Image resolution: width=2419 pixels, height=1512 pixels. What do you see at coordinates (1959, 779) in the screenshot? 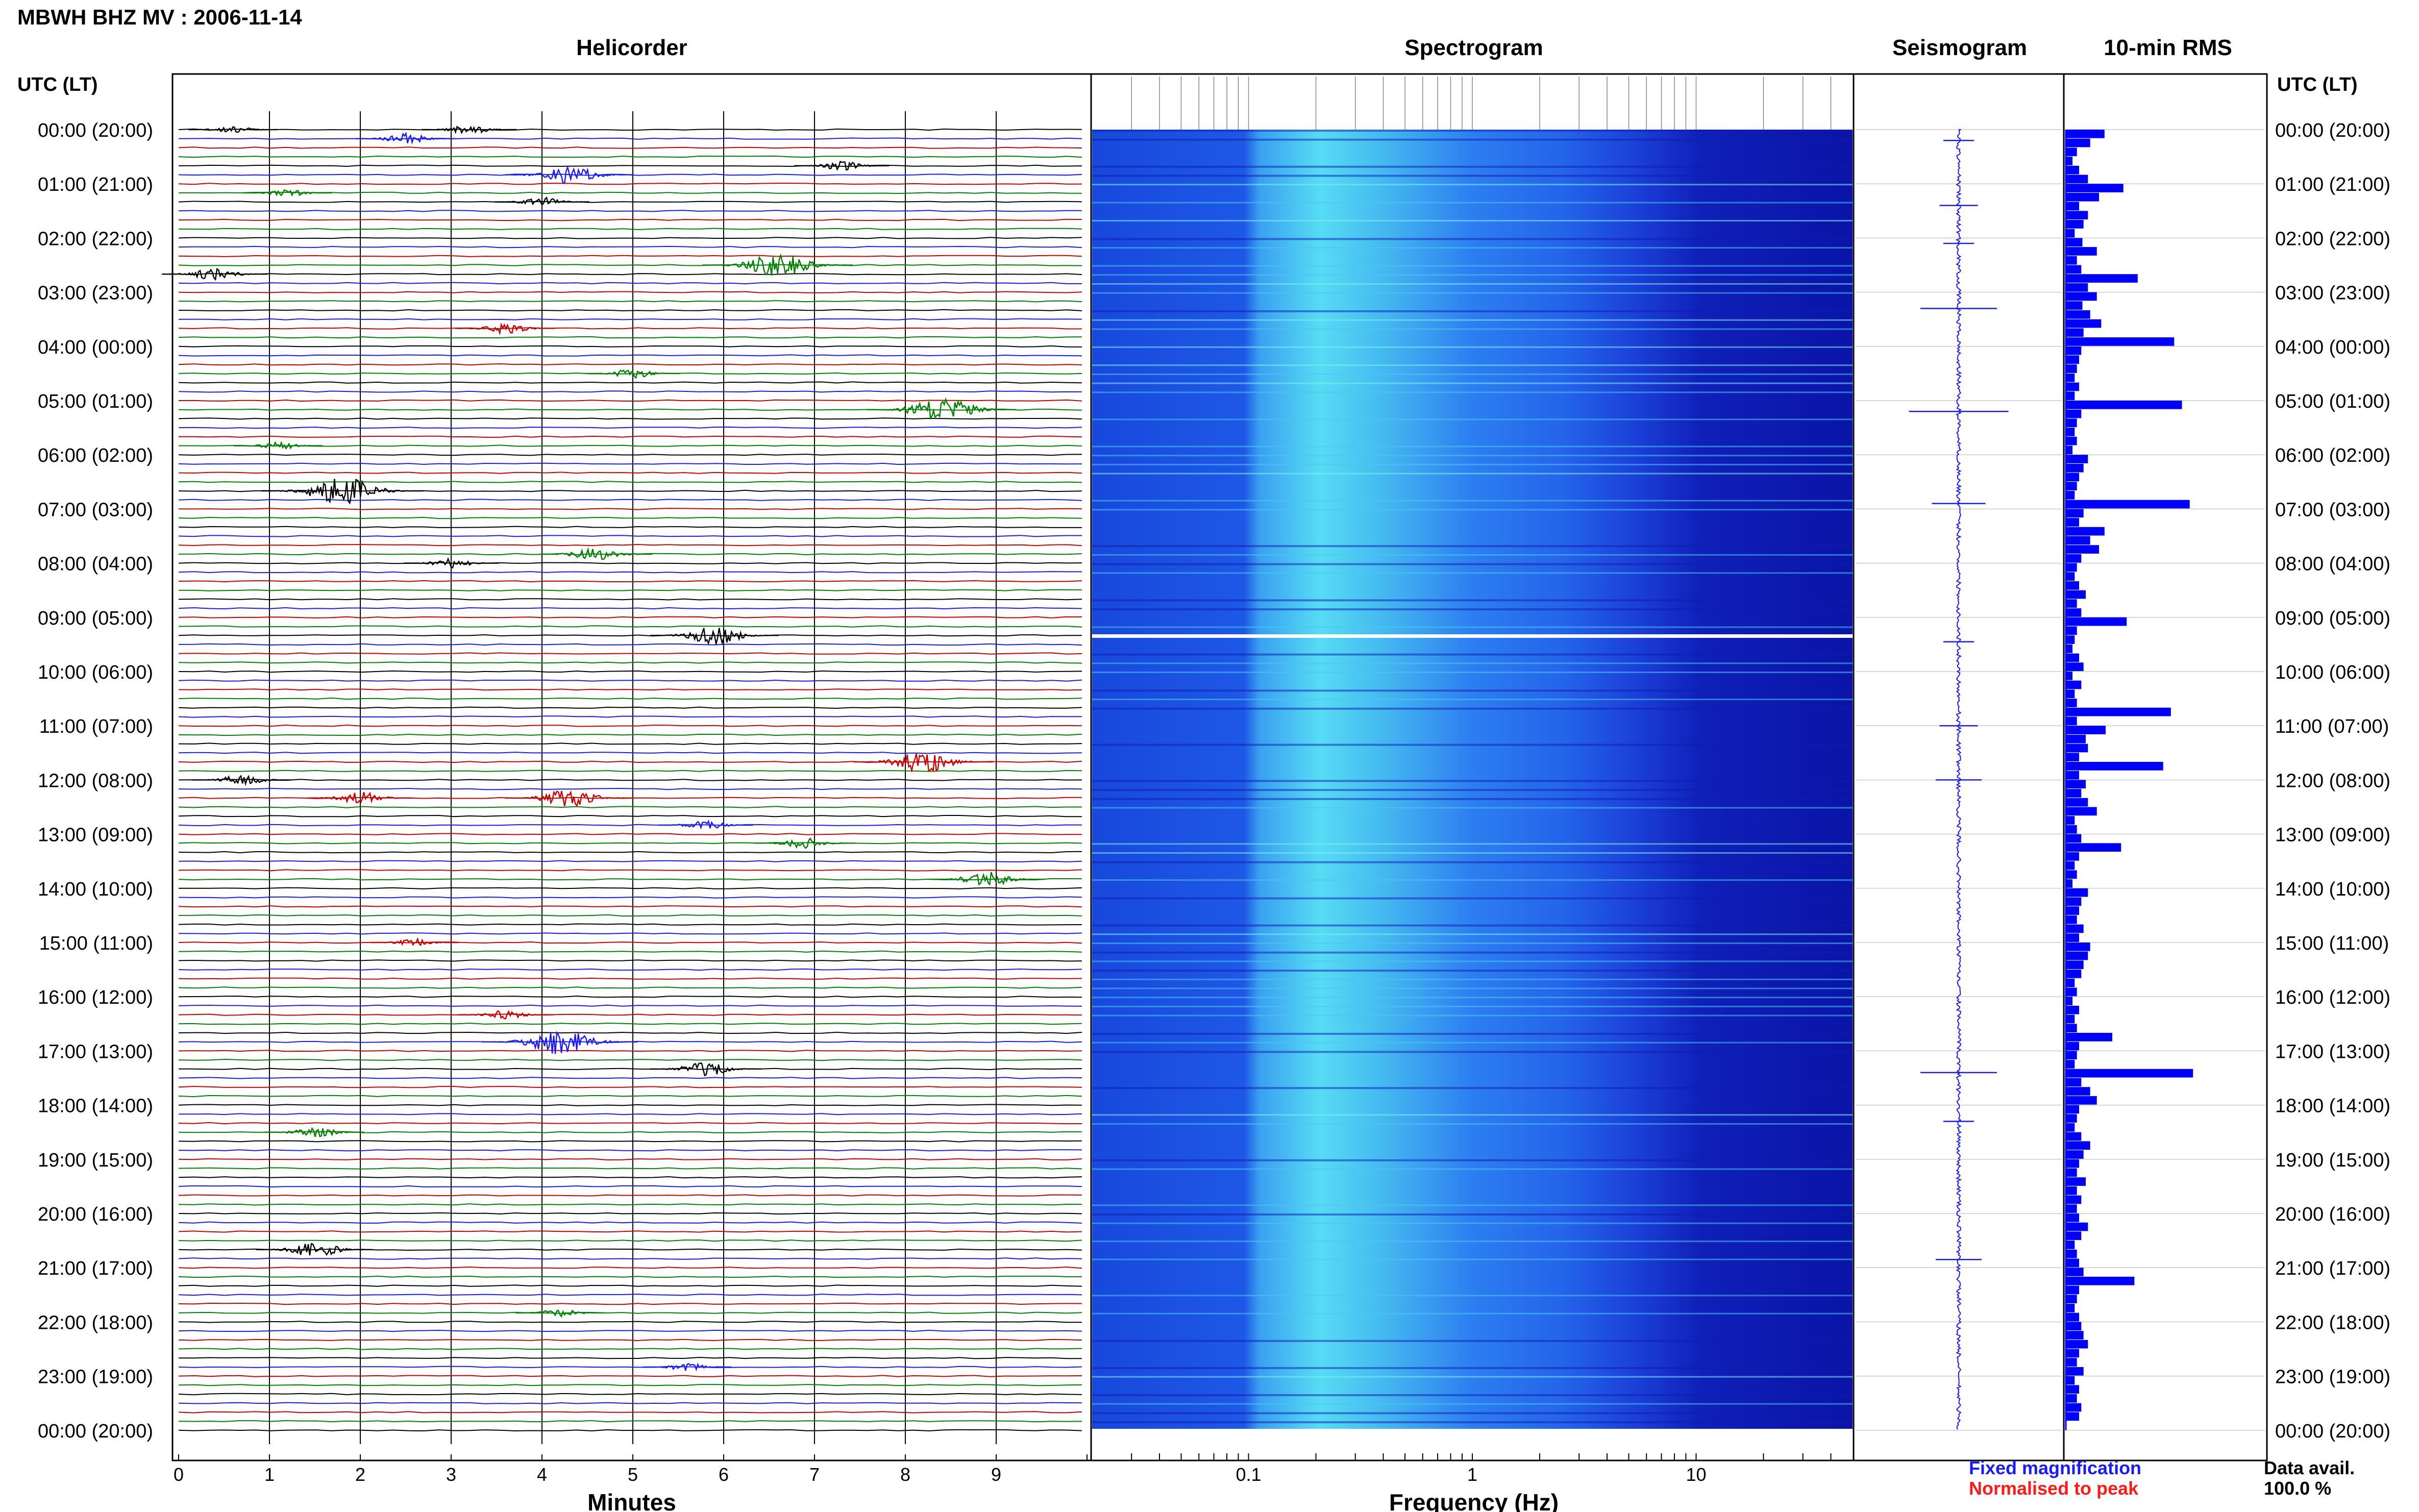
I see `seismogram-trace` at bounding box center [1959, 779].